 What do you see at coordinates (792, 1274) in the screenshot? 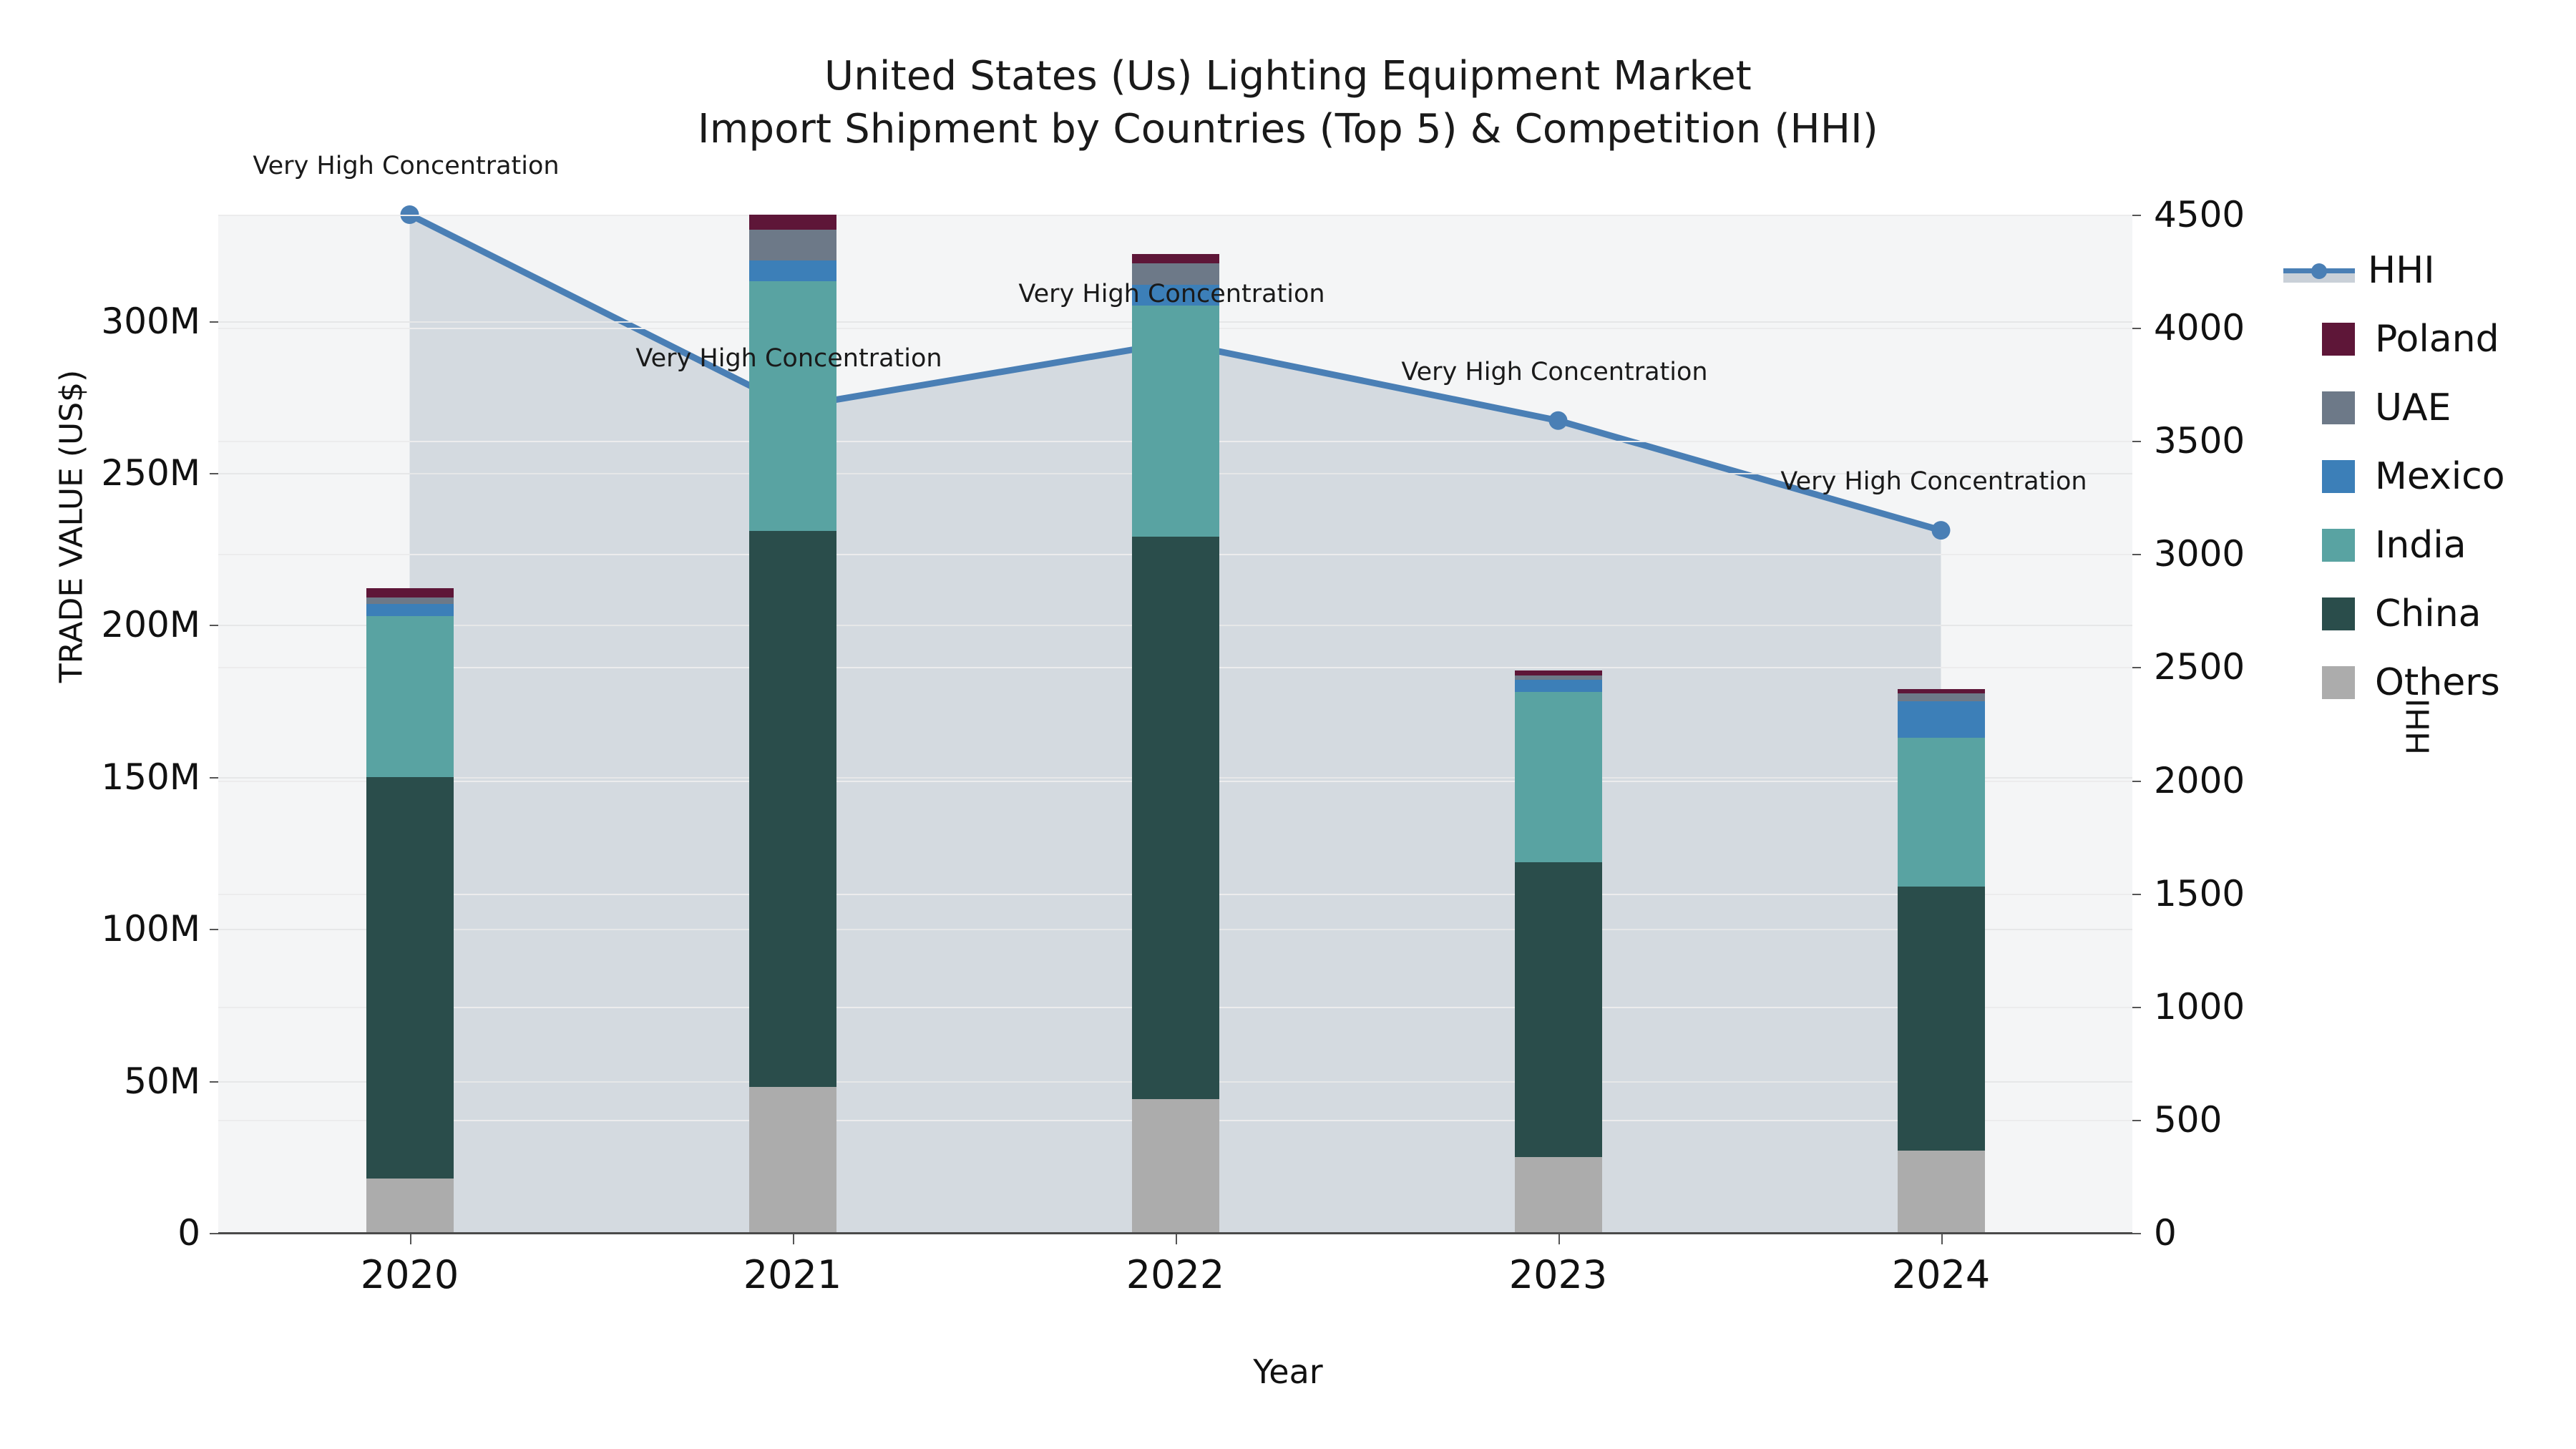
I see `x-axis-tick-label-2021: 2021` at bounding box center [792, 1274].